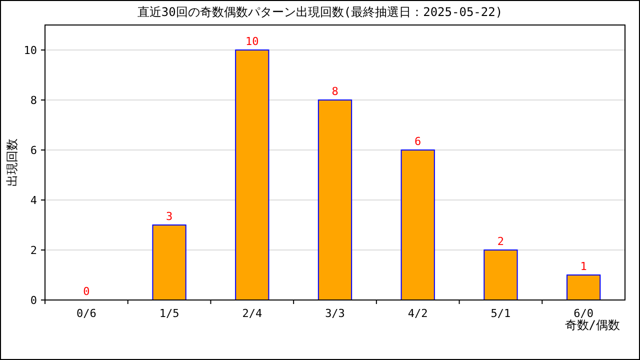 The height and width of the screenshot is (360, 640). I want to click on x-tick-label: 6/0, so click(584, 313).